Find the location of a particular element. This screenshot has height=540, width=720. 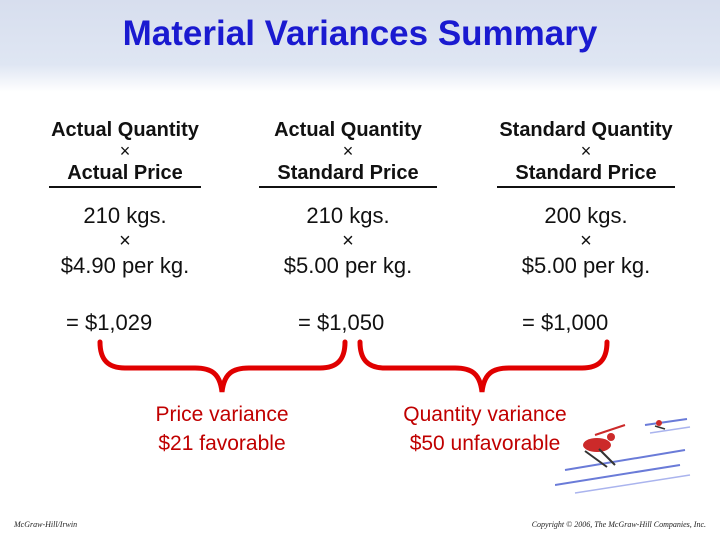

price-variance-label: Price variance $21 favorable is located at coordinates (222, 429).